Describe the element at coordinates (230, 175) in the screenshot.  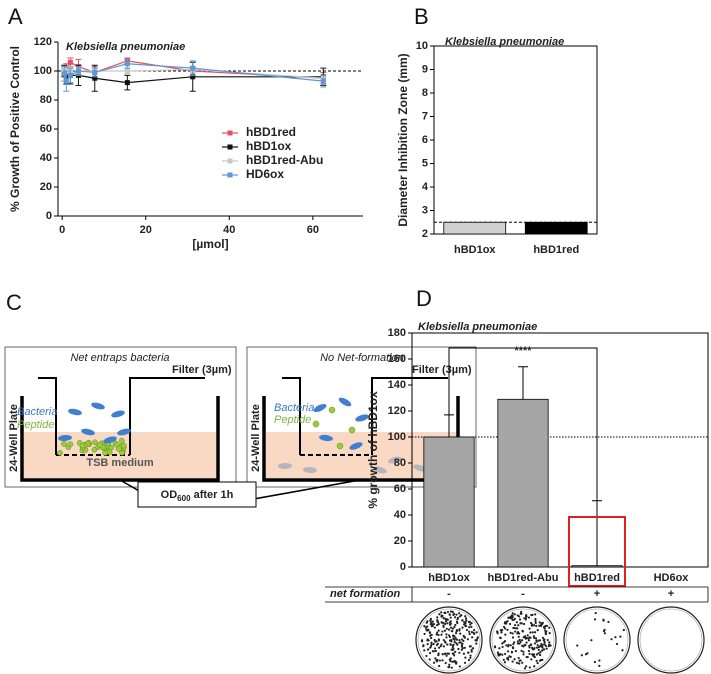
I see `legend-marker` at that location.